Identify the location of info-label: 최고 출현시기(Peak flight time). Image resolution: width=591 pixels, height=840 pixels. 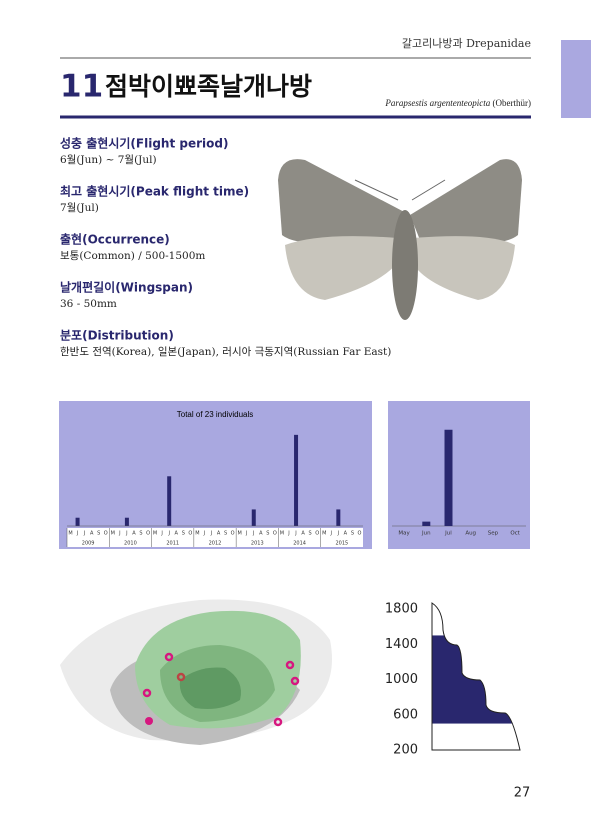
(154, 191).